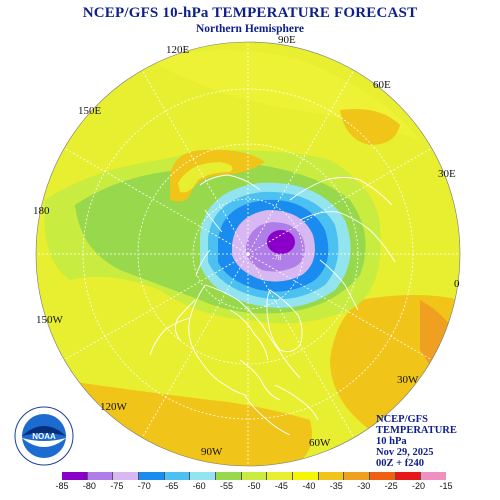 Image resolution: width=500 pixels, height=500 pixels. Describe the element at coordinates (89, 486) in the screenshot. I see `colorbar-tick-label: -80` at that location.